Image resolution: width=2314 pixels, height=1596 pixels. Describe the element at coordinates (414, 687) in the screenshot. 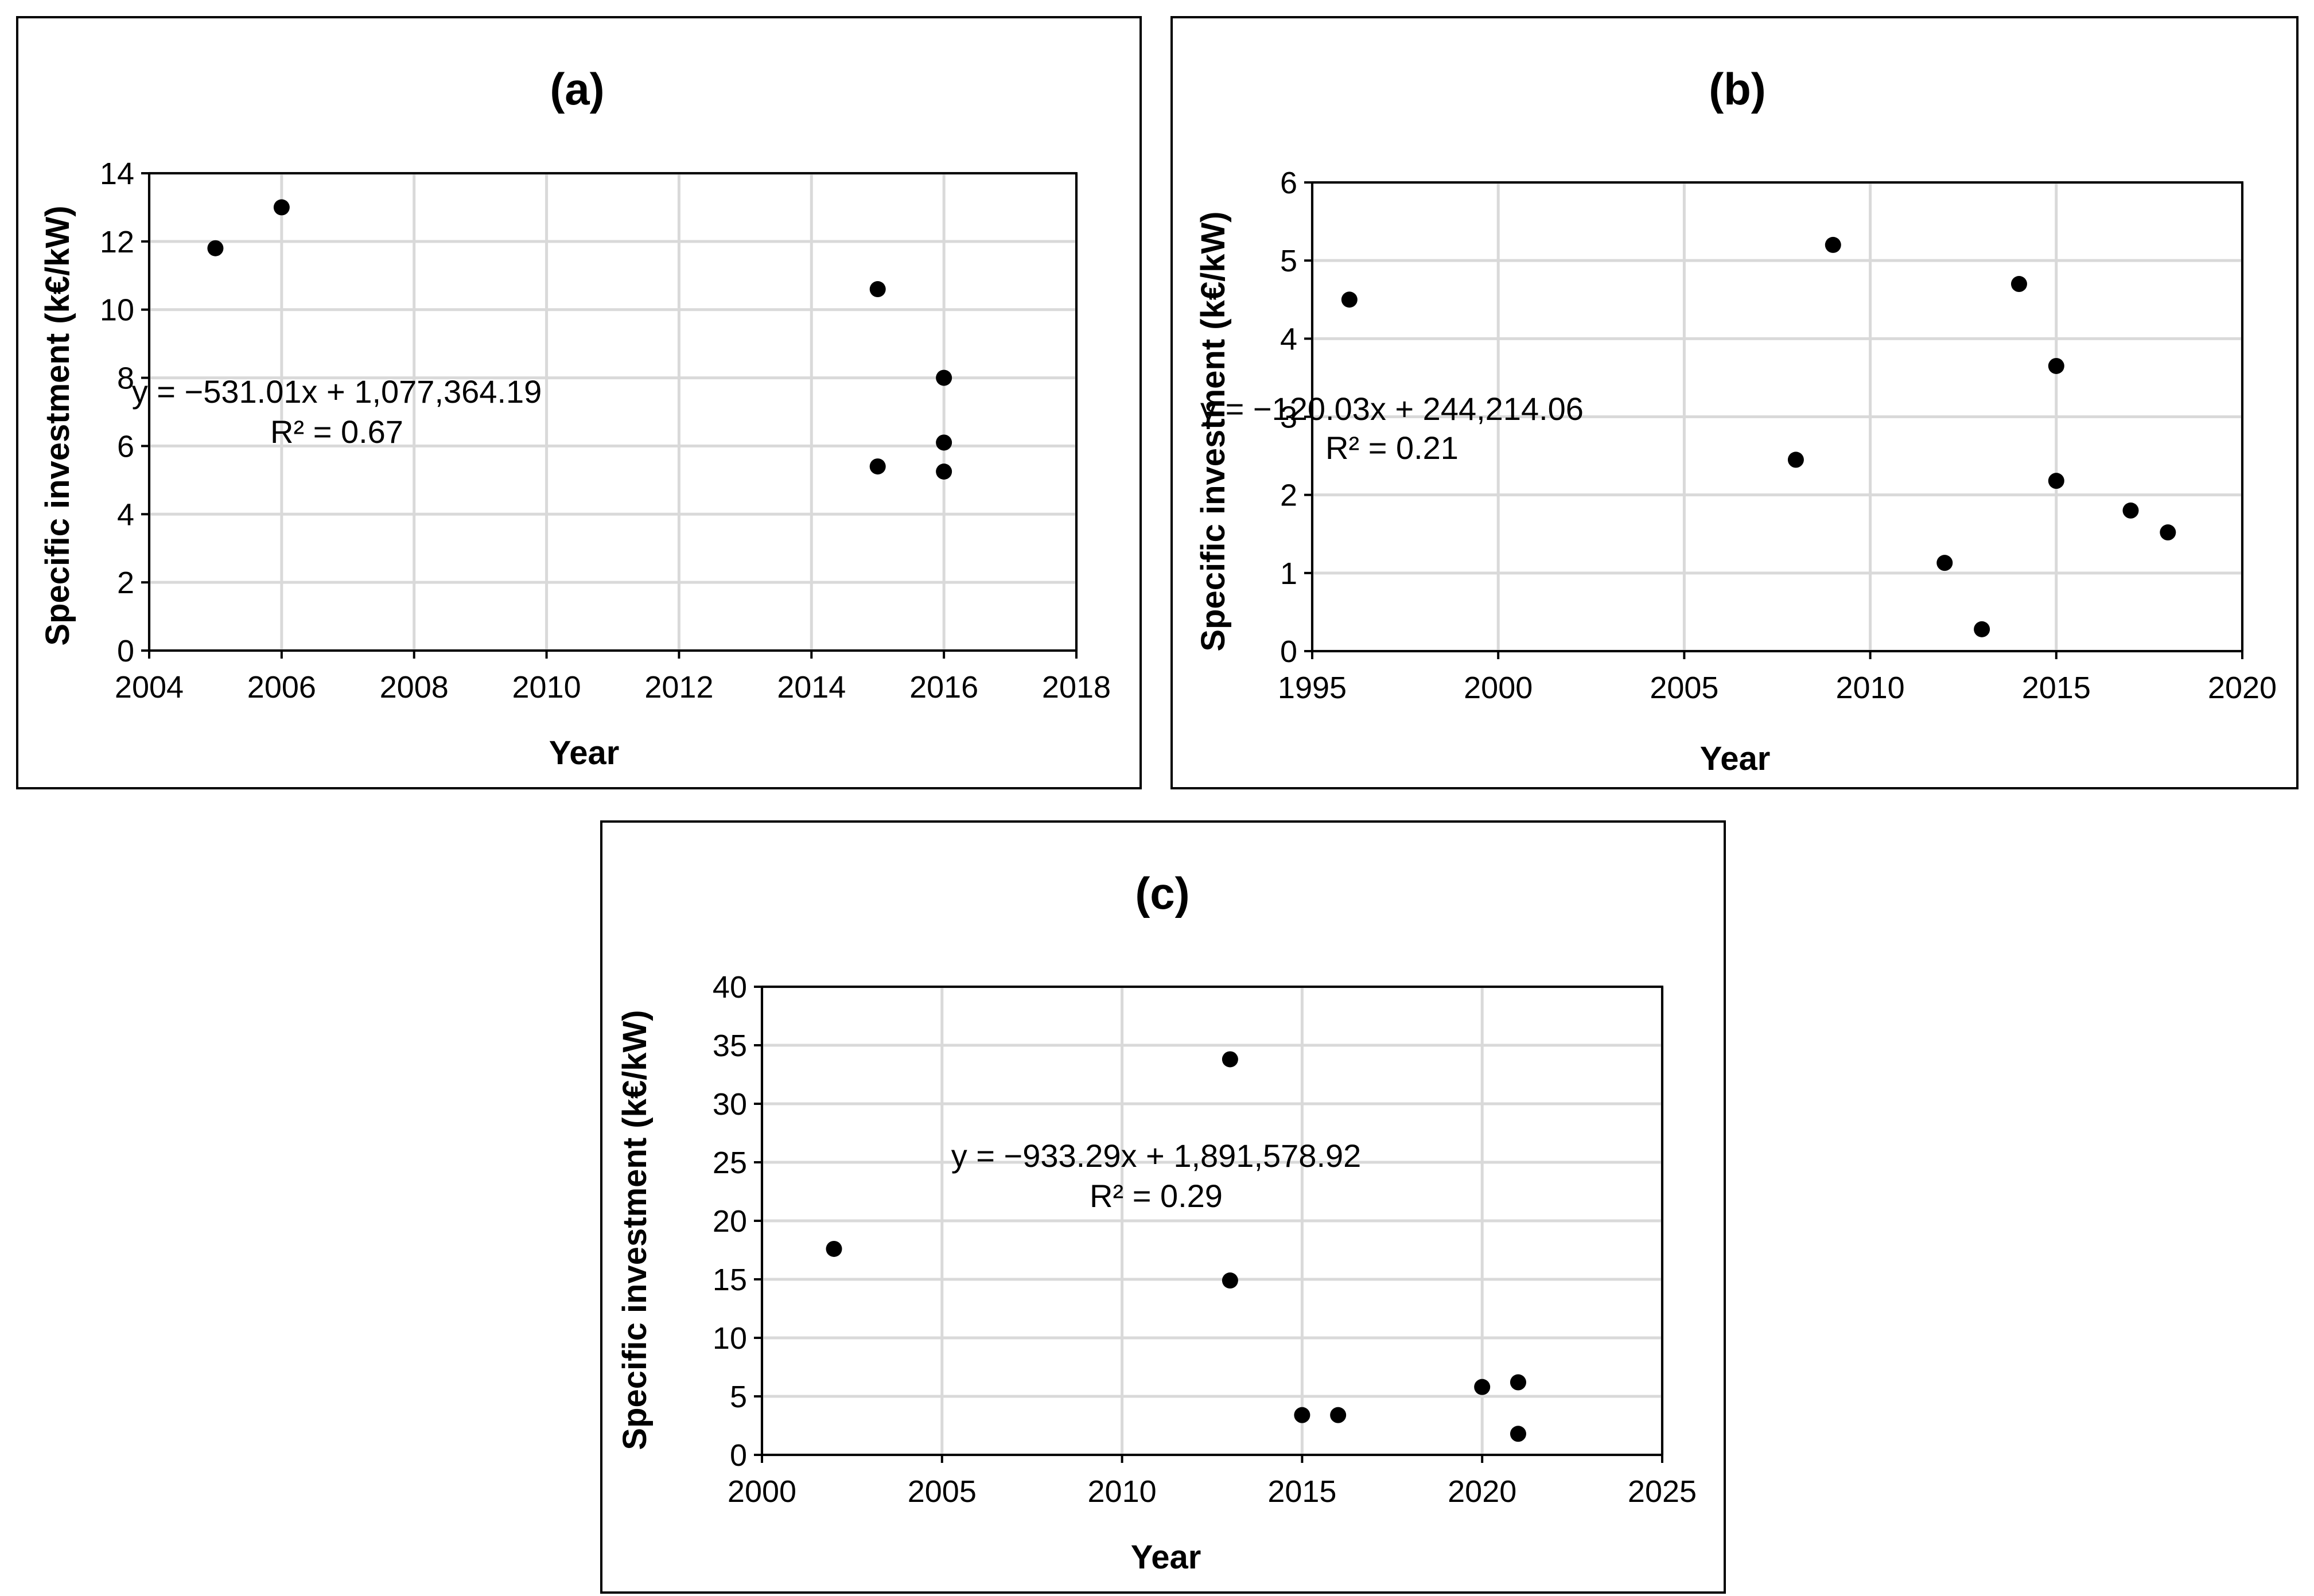

I see `x-tick-label: 2008` at that location.